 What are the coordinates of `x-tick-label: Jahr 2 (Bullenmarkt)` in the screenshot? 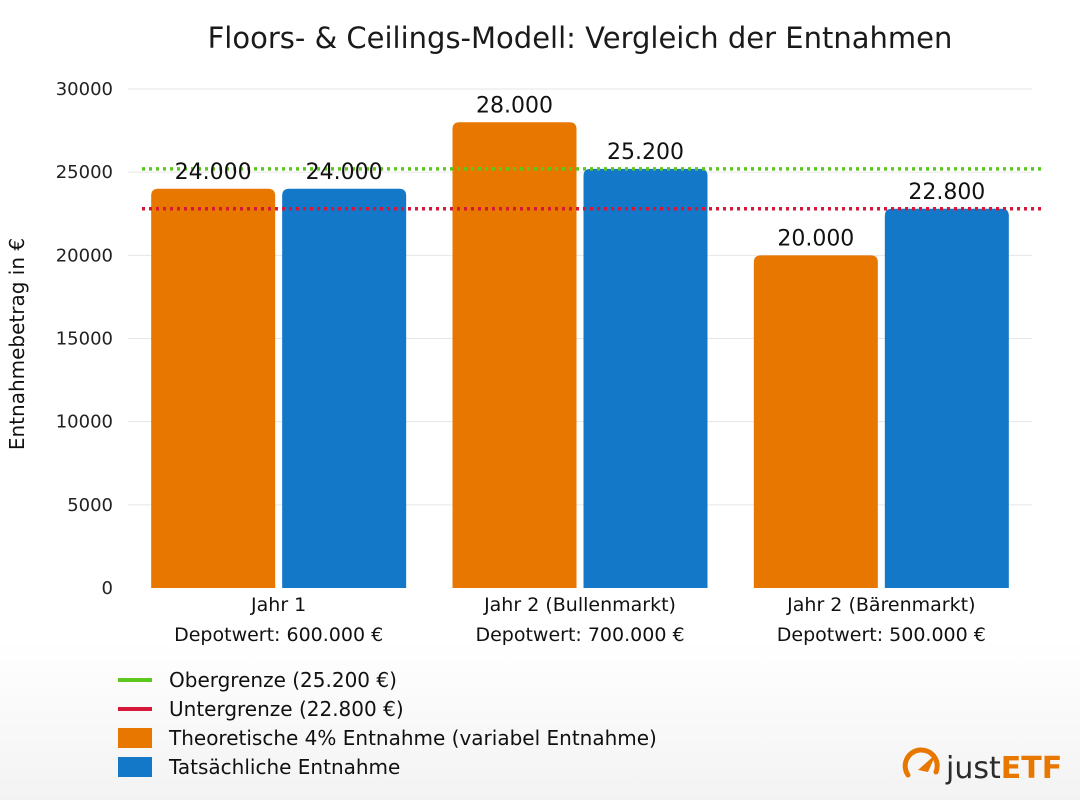 It's located at (579, 605).